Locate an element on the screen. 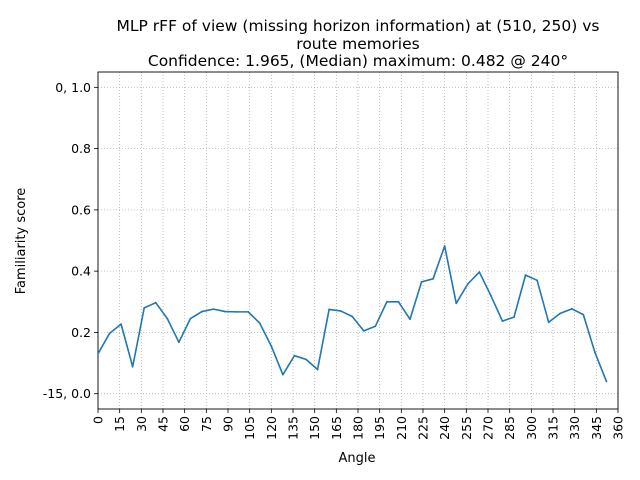 The image size is (640, 480). x-tick-label: 15 is located at coordinates (119, 424).